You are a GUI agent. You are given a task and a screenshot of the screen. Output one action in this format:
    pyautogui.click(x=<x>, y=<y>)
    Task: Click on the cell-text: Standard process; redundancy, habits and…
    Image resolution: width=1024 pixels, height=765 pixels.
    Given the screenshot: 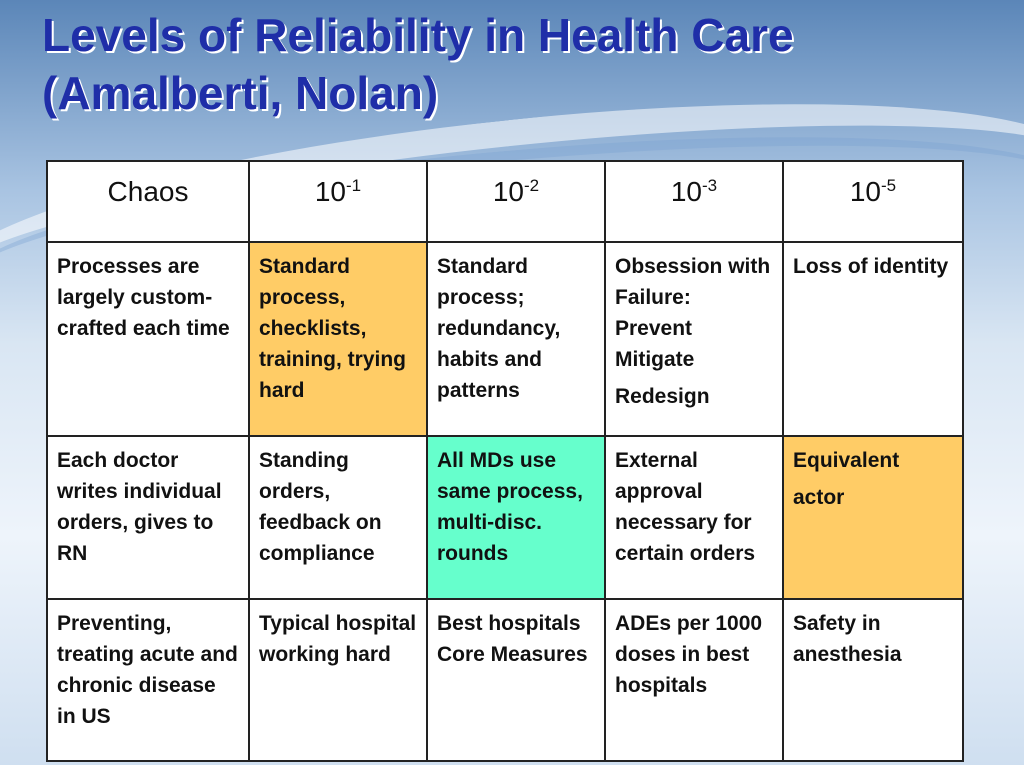 What is the action you would take?
    pyautogui.click(x=499, y=328)
    